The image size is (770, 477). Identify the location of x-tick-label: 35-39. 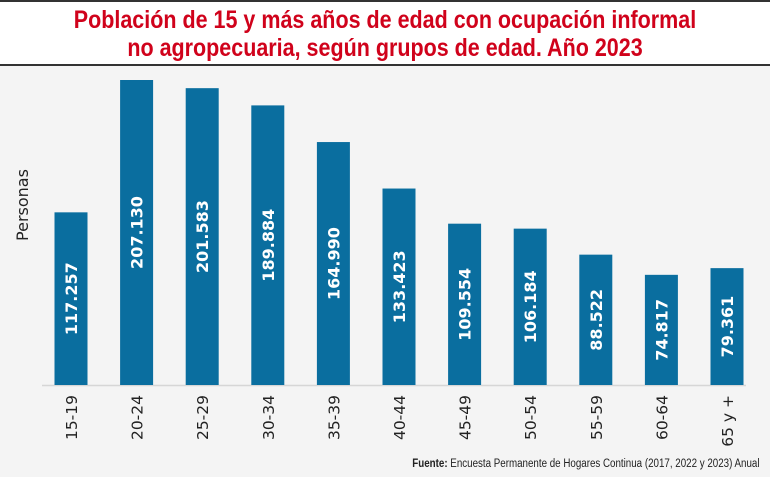
(334, 417).